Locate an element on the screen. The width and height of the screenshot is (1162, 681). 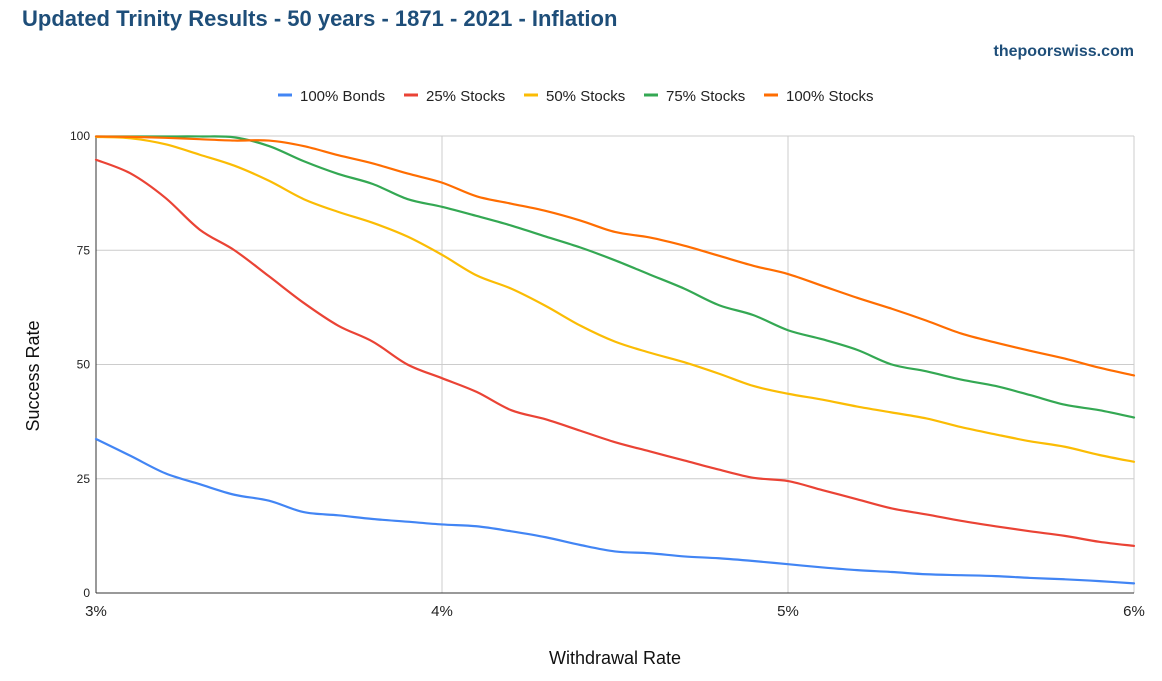
y-axis-ticks: 0 25 50 75 100 is located at coordinates (80, 364).